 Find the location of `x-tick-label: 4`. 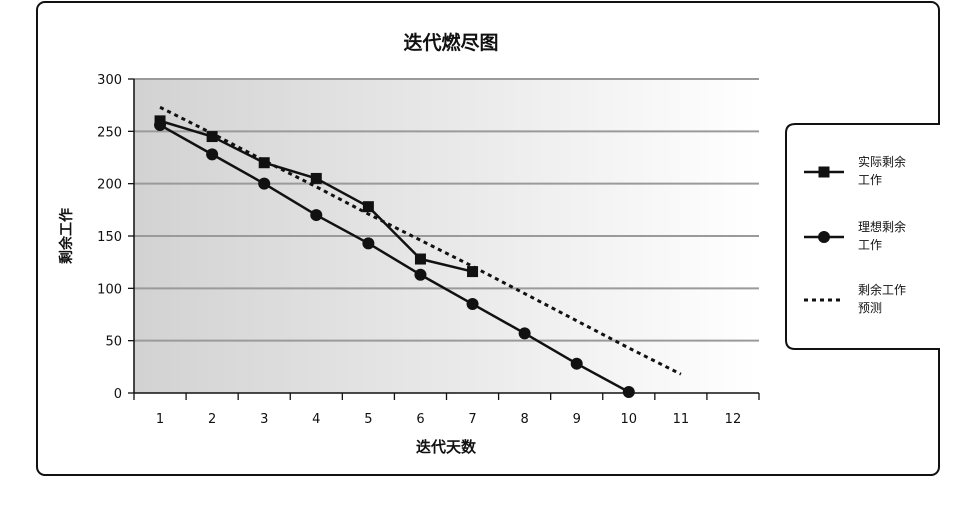

x-tick-label: 4 is located at coordinates (316, 419).